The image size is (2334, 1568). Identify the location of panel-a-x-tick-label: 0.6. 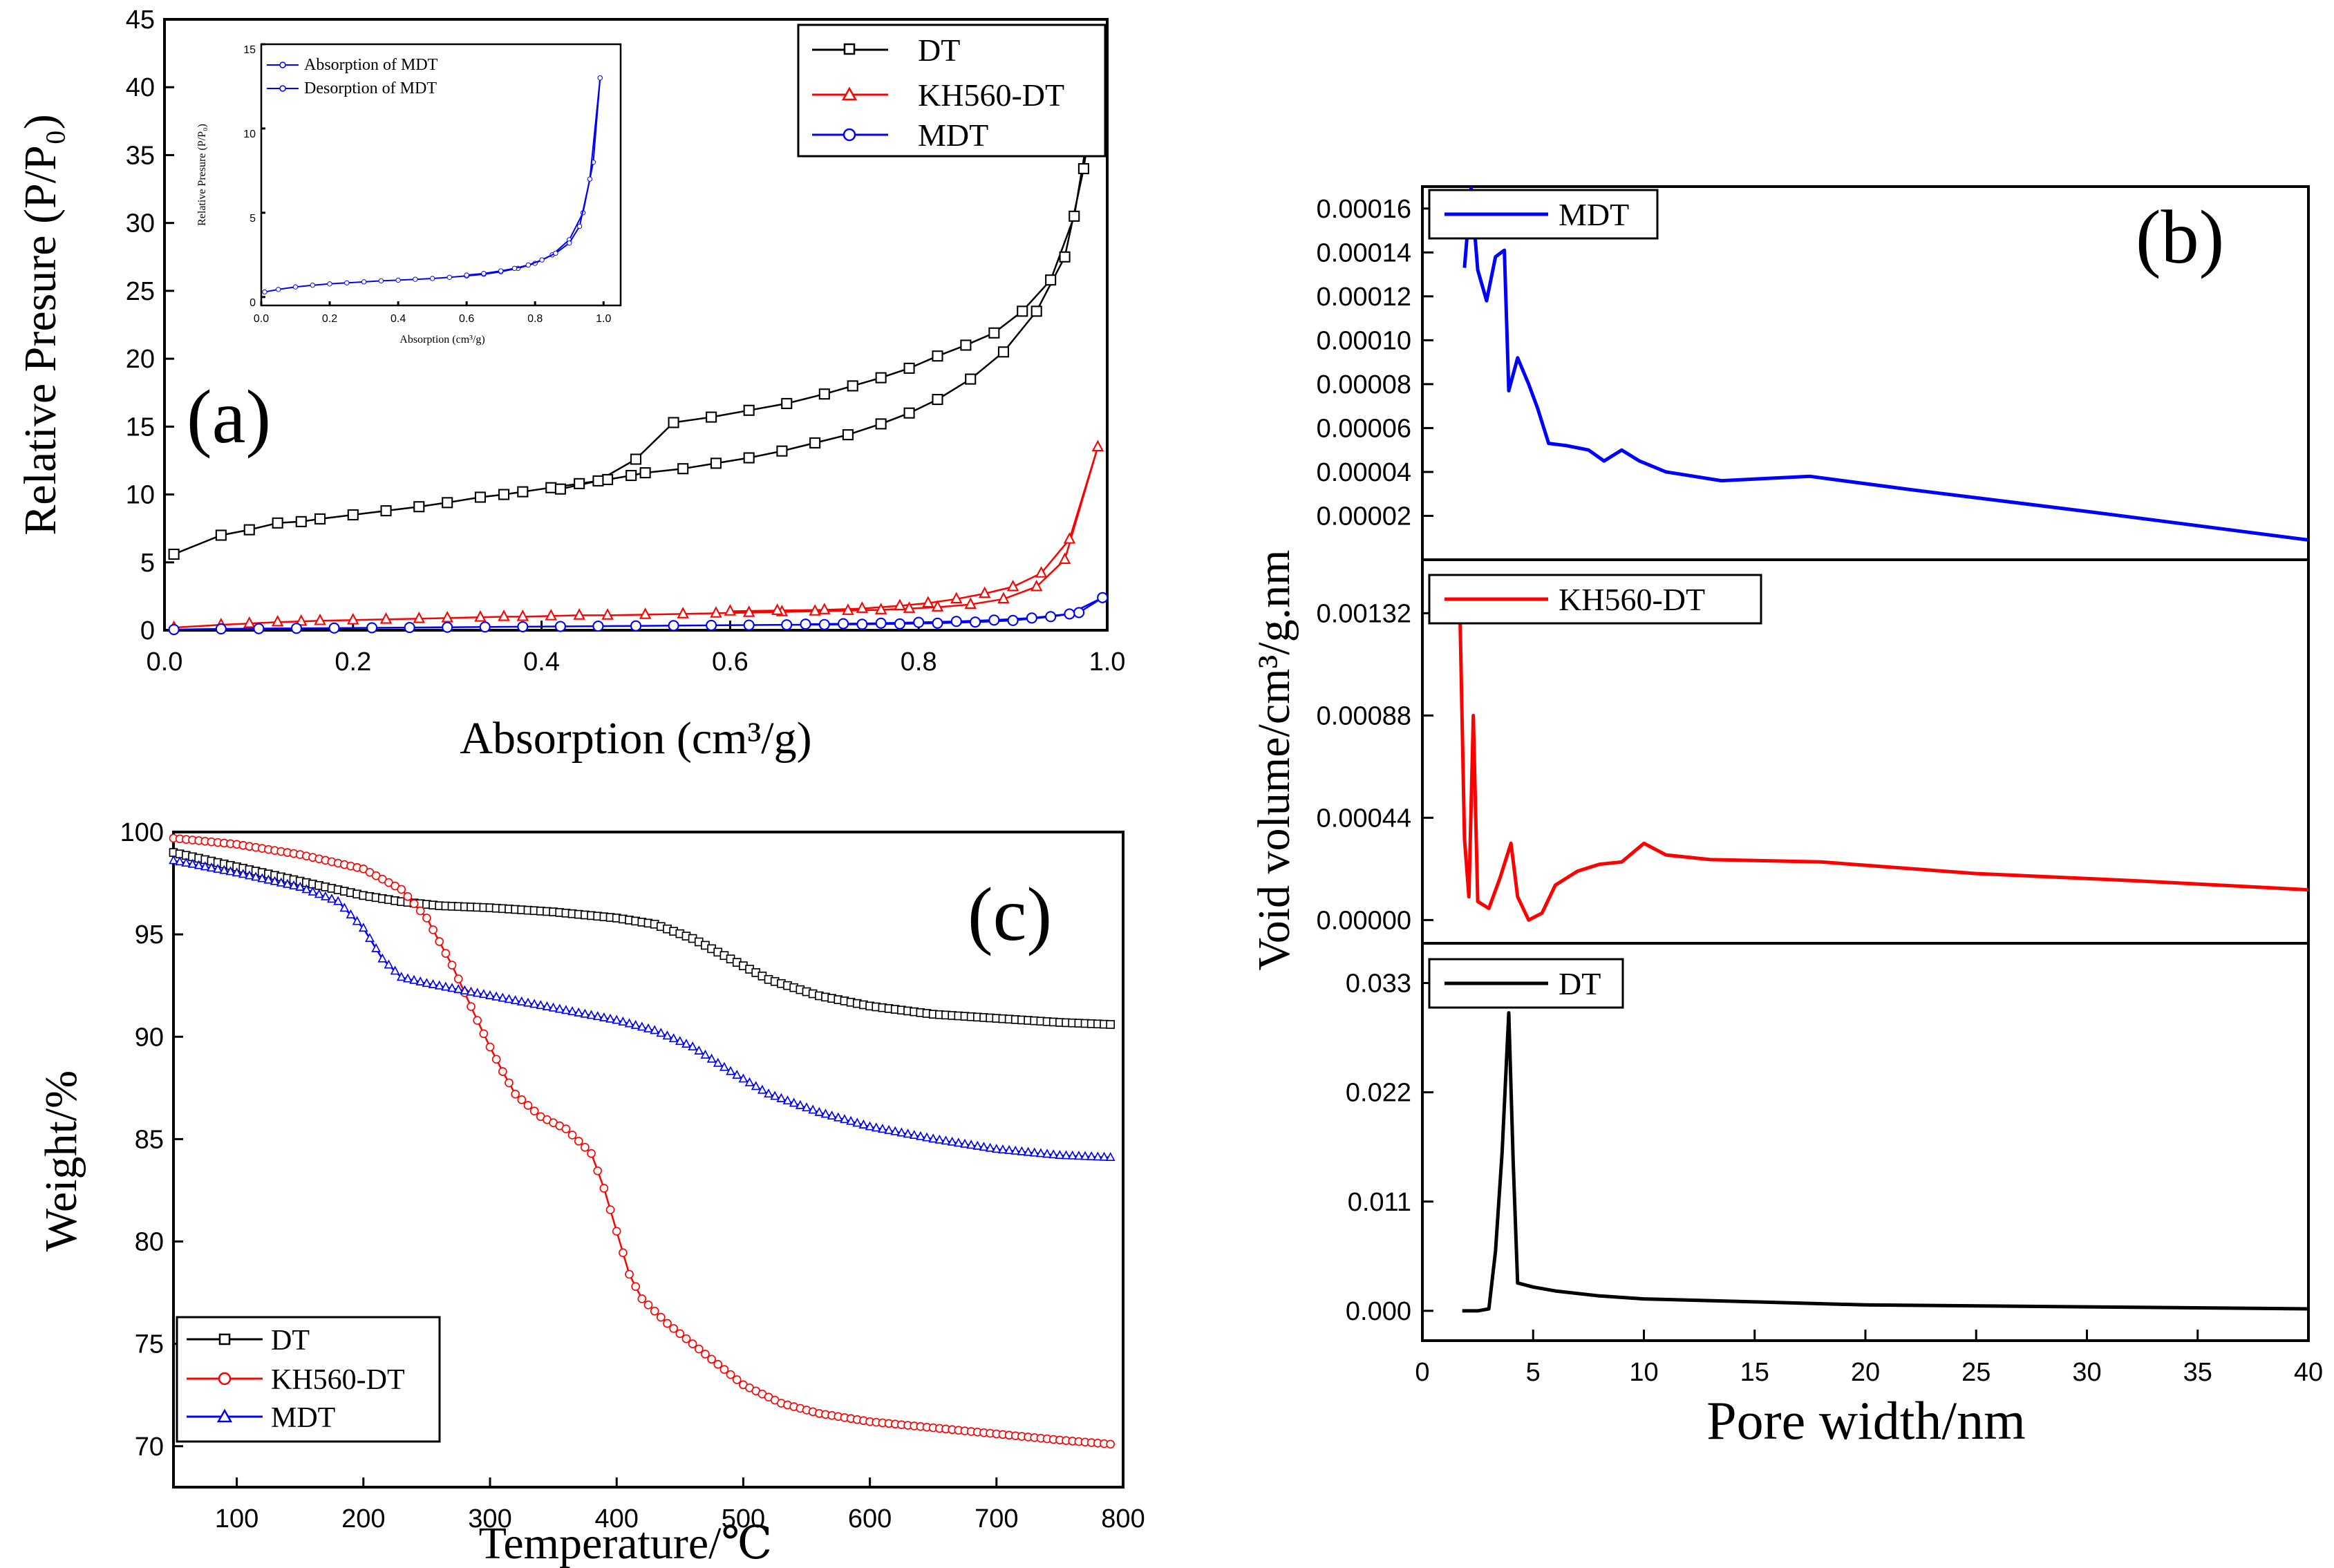
(731, 662).